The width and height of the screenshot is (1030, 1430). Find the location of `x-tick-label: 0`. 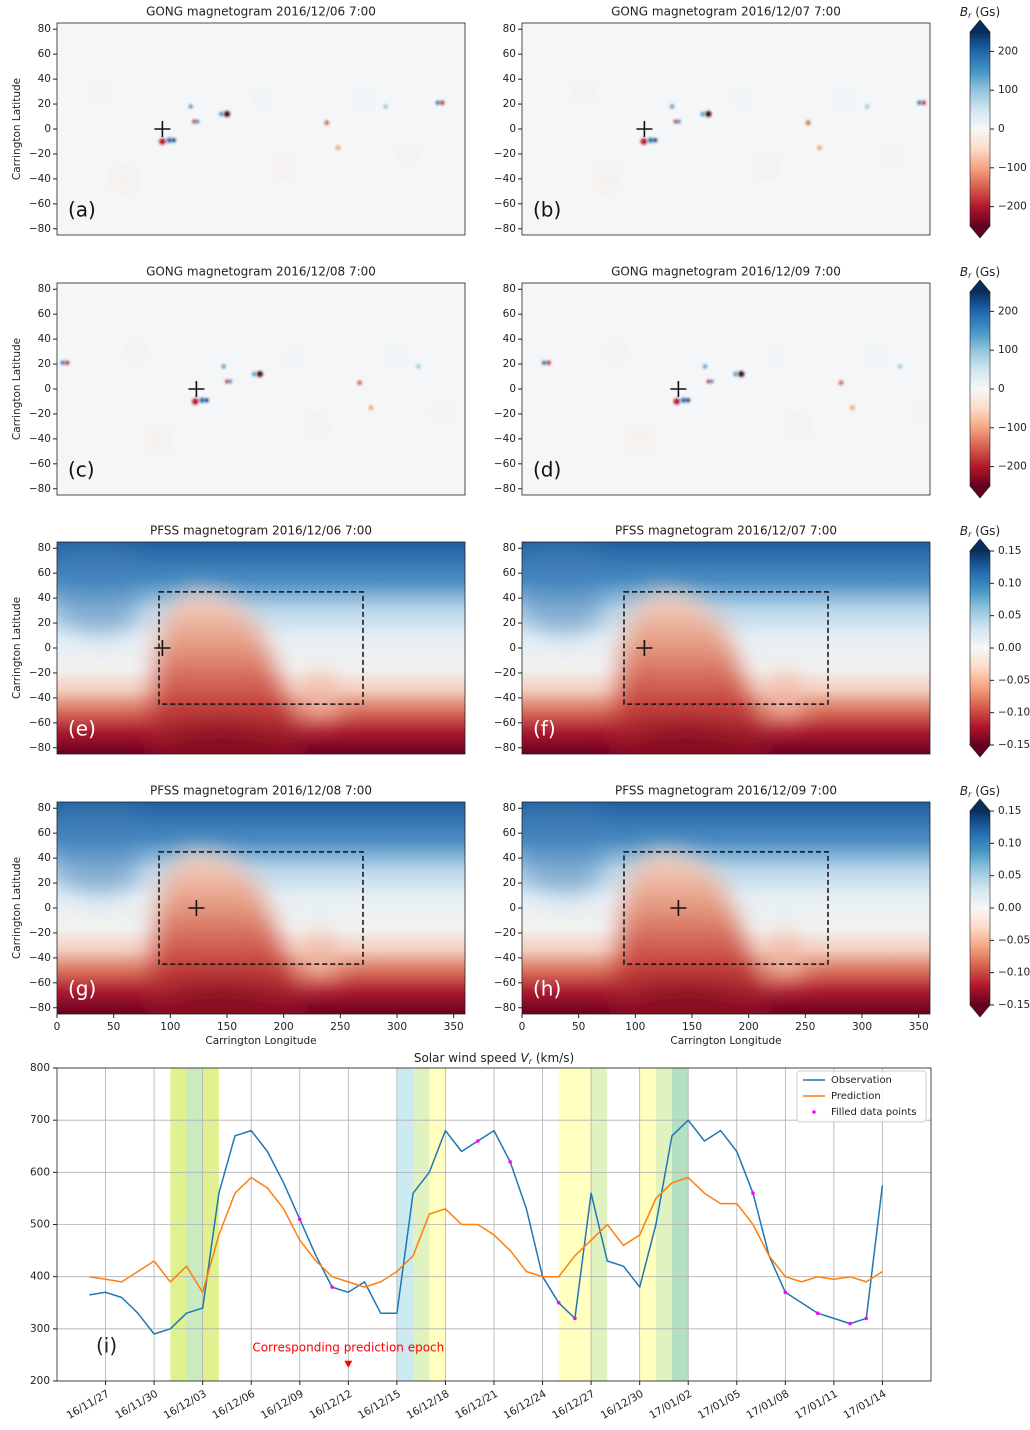

x-tick-label: 0 is located at coordinates (522, 1027).